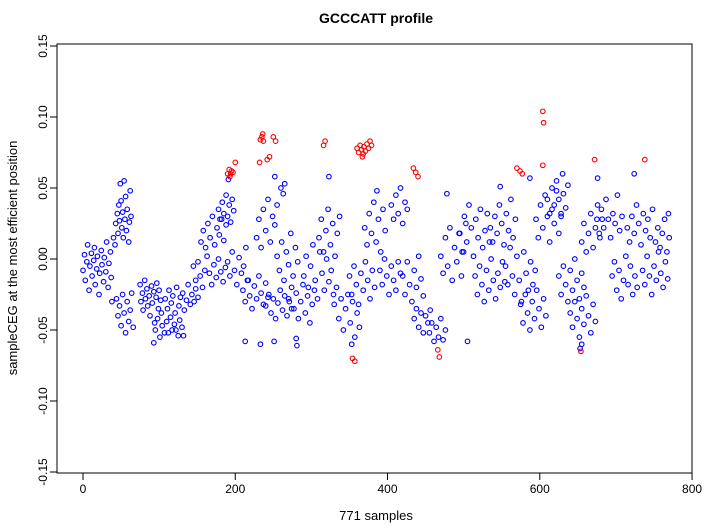 The height and width of the screenshot is (530, 710). Describe the element at coordinates (692, 489) in the screenshot. I see `x-tick-label: 800` at that location.